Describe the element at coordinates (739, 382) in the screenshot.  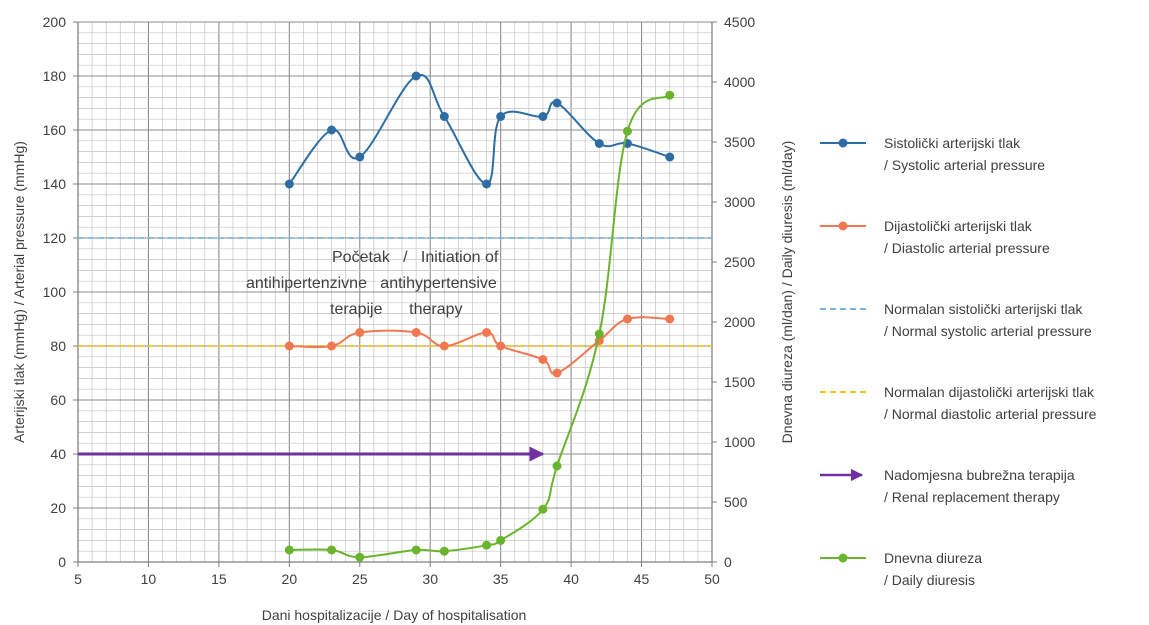
I see `y-right-tick-label: 1500` at that location.